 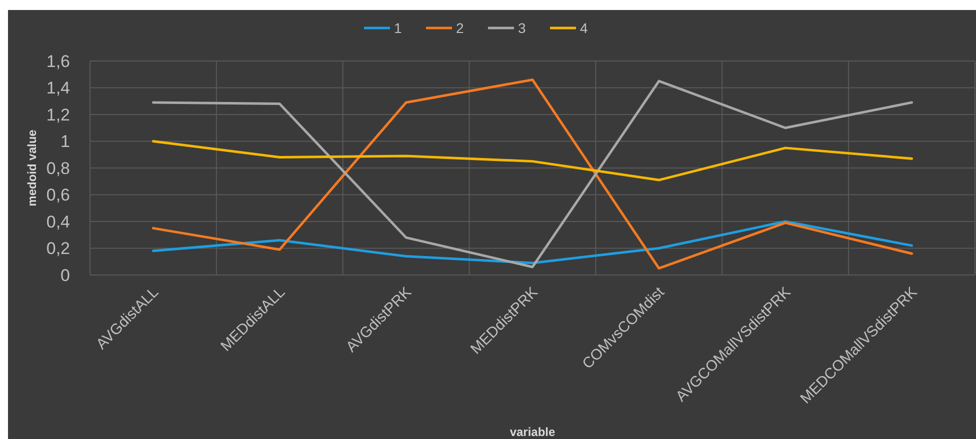 What do you see at coordinates (58, 222) in the screenshot?
I see `y-tick-label: 0,4` at bounding box center [58, 222].